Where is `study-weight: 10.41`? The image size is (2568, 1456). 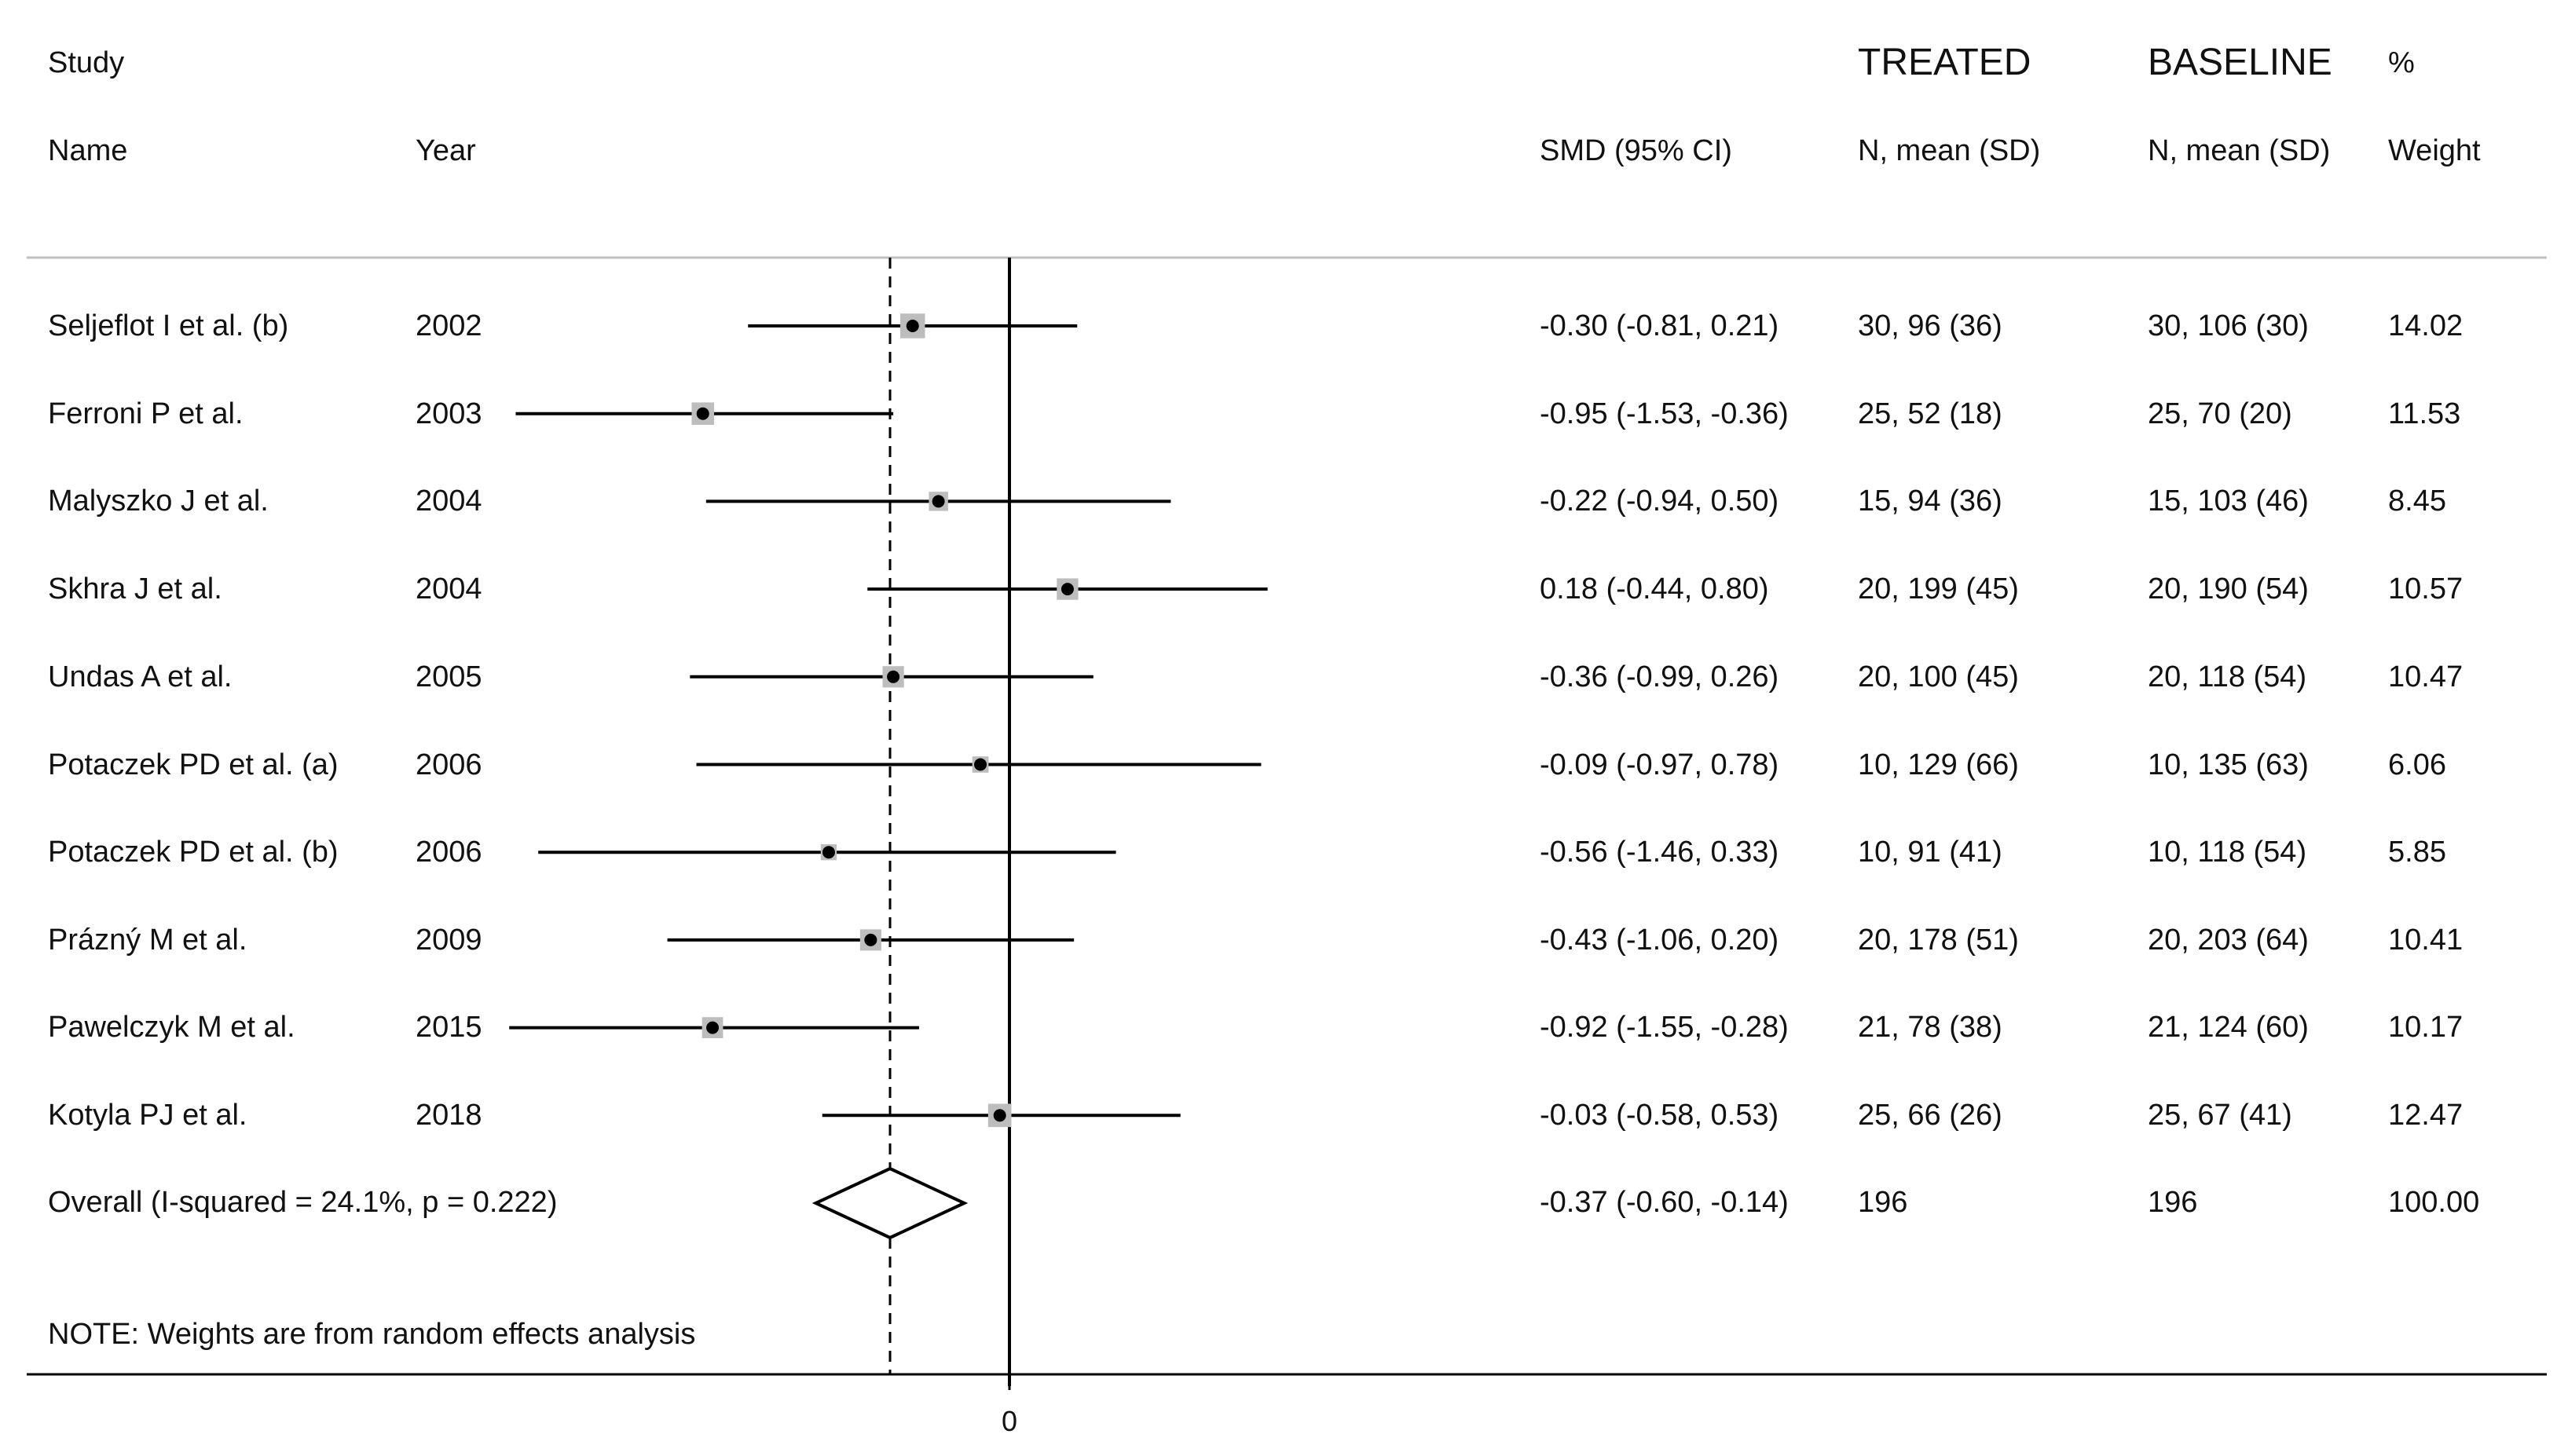 study-weight: 10.41 is located at coordinates (2426, 940).